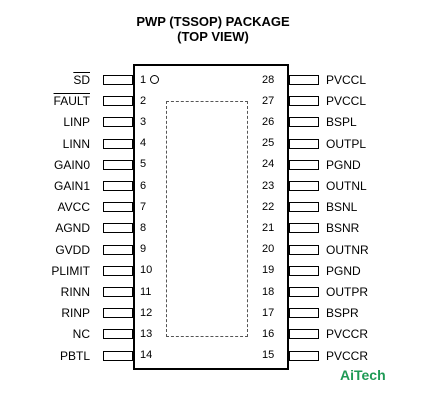 This screenshot has height=401, width=426. I want to click on pin-number: 1, so click(143, 79).